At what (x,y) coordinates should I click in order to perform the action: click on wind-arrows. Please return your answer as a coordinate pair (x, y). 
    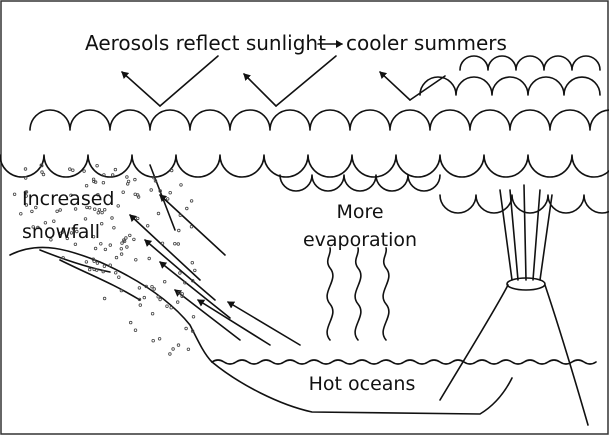
    Looking at the image, I should click on (215, 255).